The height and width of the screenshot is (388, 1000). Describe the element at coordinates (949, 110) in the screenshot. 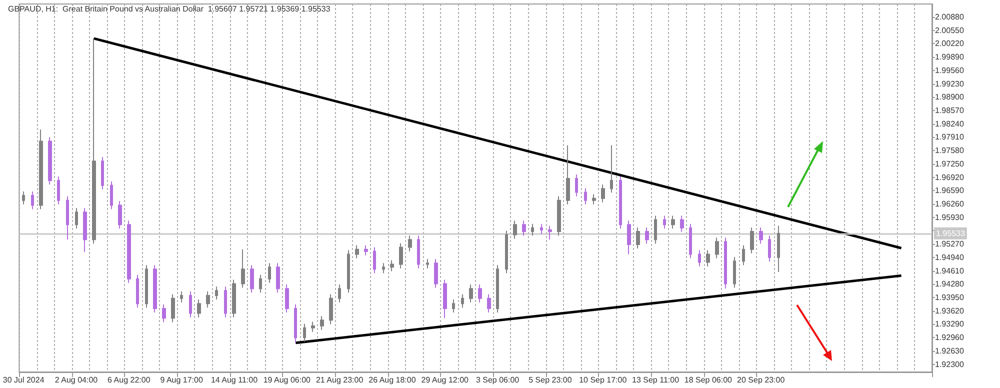

I see `y-tick-label: 1.98570` at that location.